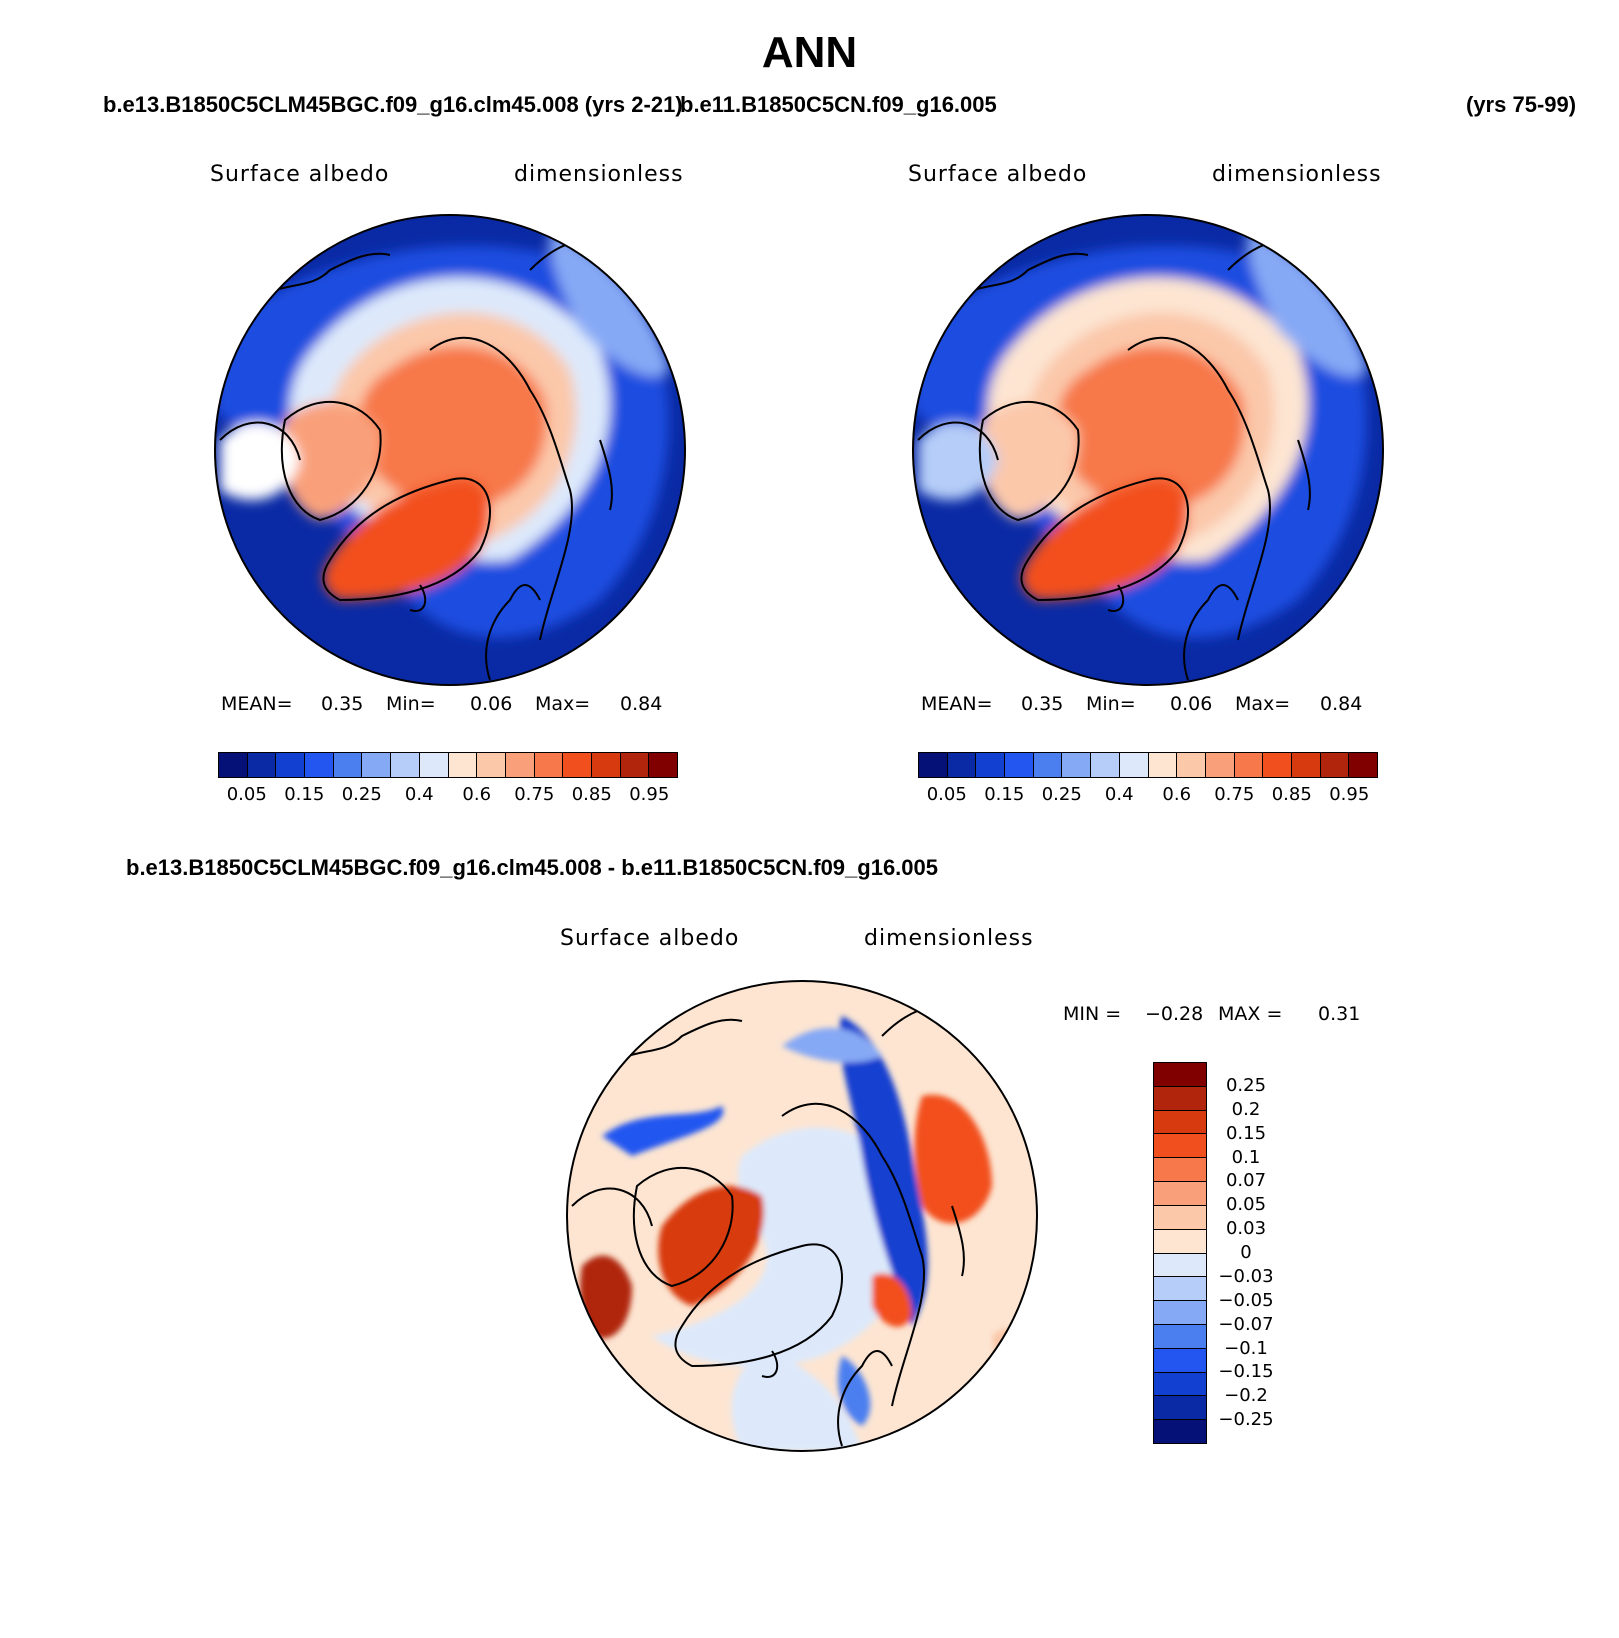 This screenshot has width=1619, height=1638. Describe the element at coordinates (1521, 104) in the screenshot. I see `case-years-right: (yrs 75-99)` at that location.